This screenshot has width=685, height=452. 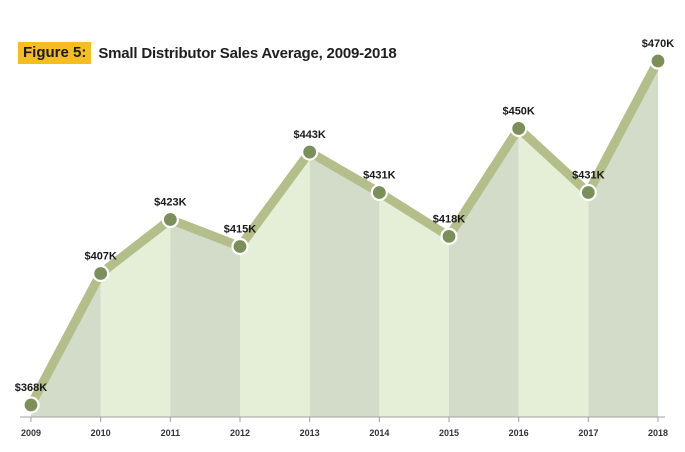 What do you see at coordinates (135, 318) in the screenshot?
I see `area-band-2010-2011` at bounding box center [135, 318].